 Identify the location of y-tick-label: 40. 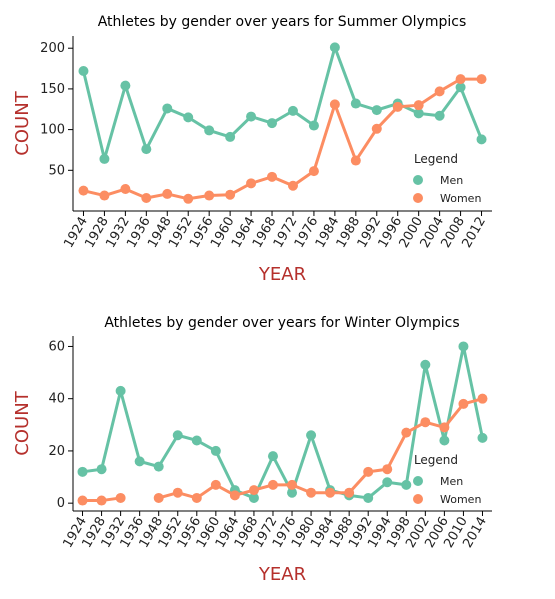
(56, 399).